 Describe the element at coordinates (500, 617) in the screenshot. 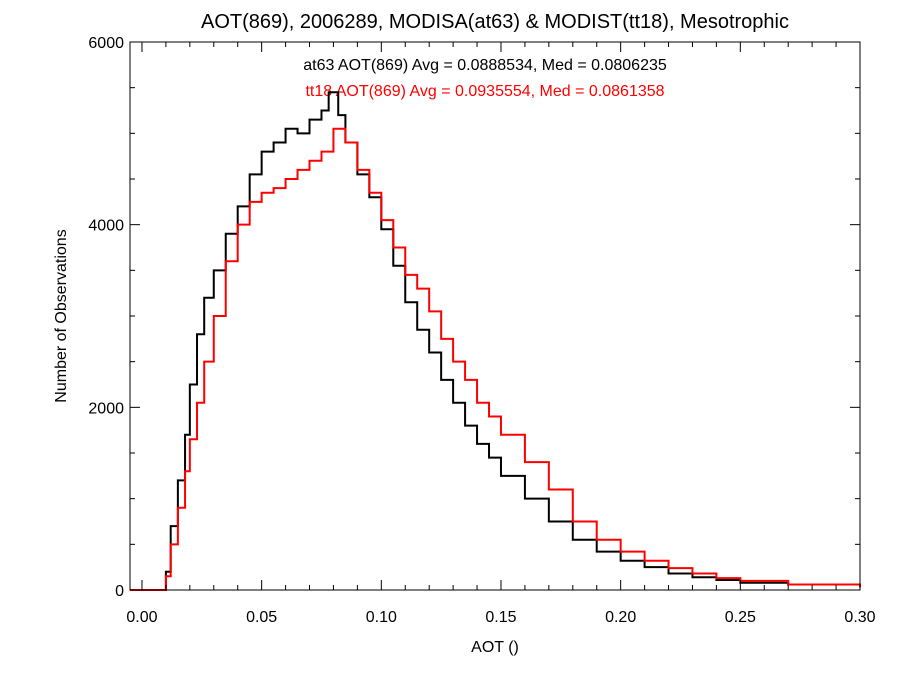

I see `x-tick-label: 0.15` at that location.